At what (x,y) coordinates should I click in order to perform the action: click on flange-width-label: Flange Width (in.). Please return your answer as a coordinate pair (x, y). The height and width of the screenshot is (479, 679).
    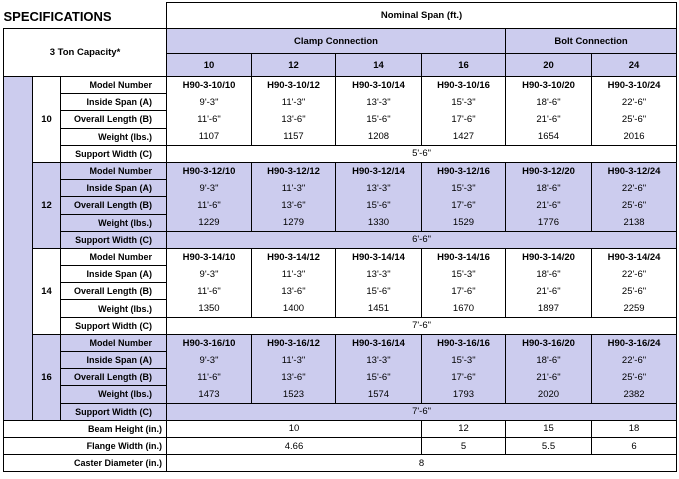
    Looking at the image, I should click on (85, 446).